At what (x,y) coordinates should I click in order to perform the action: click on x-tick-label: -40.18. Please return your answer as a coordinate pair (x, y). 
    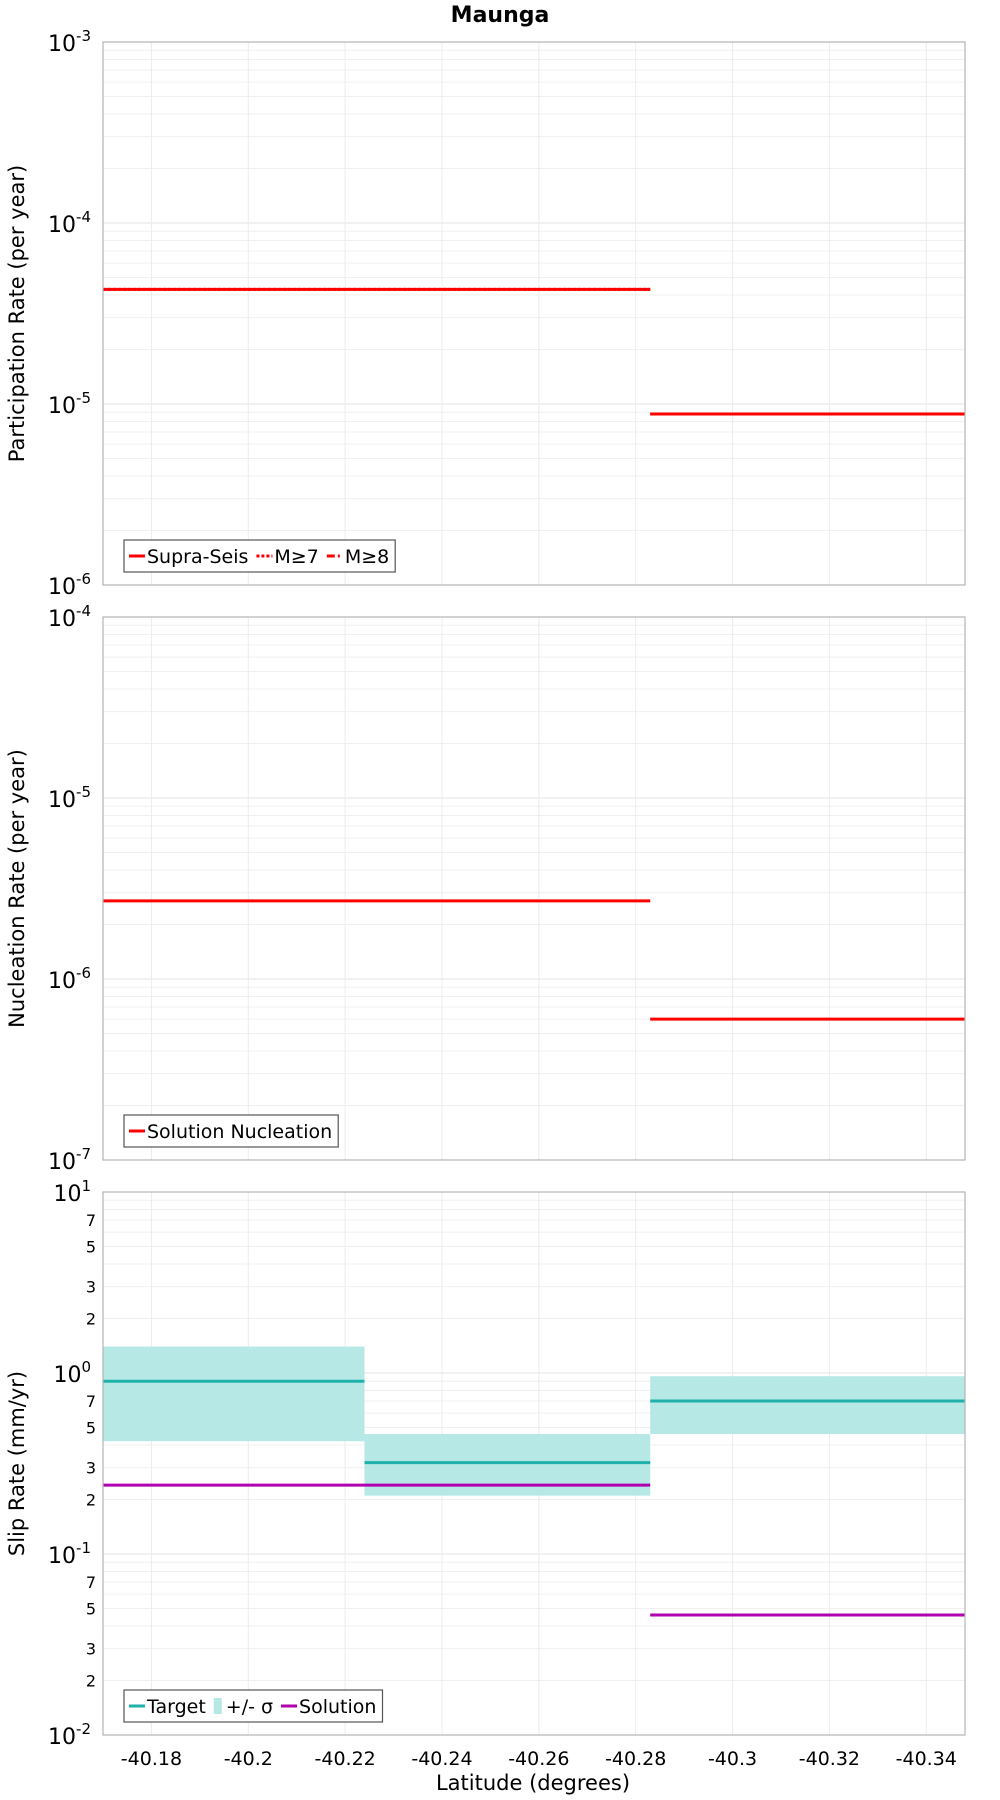
    Looking at the image, I should click on (151, 1759).